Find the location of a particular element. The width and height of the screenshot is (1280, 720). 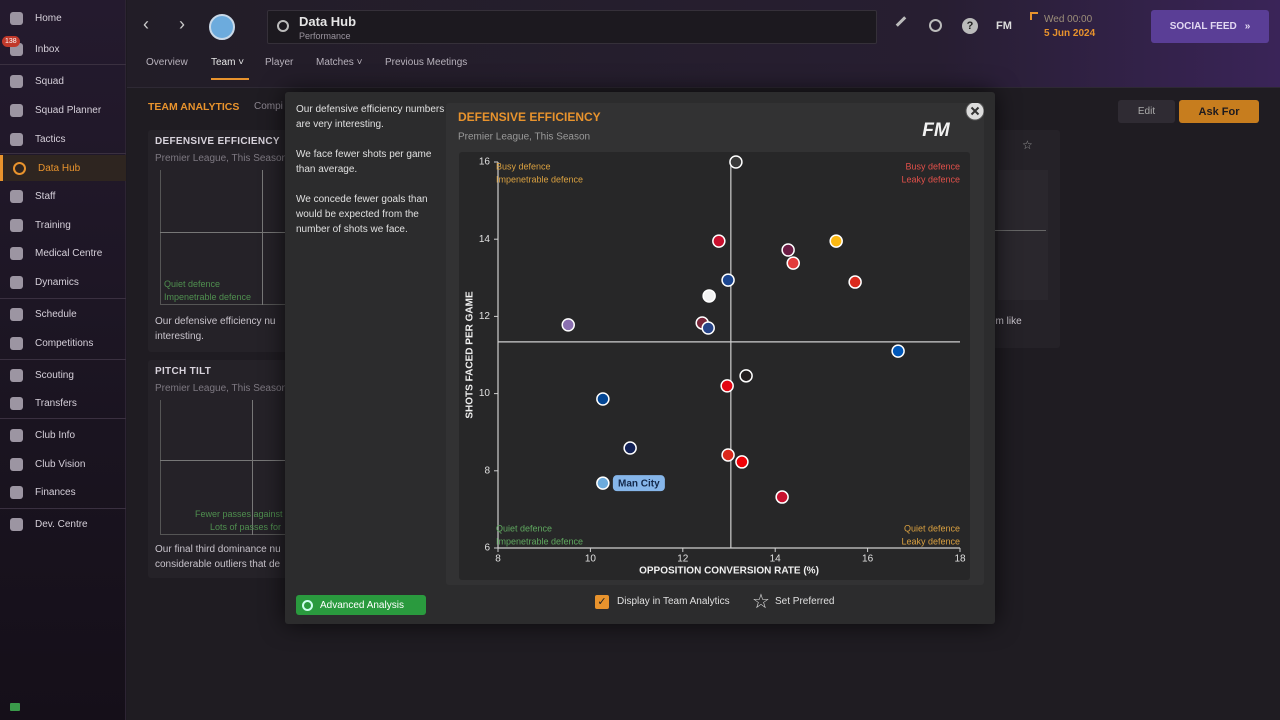

nav-label: Dev. Centre is located at coordinates (61, 524).